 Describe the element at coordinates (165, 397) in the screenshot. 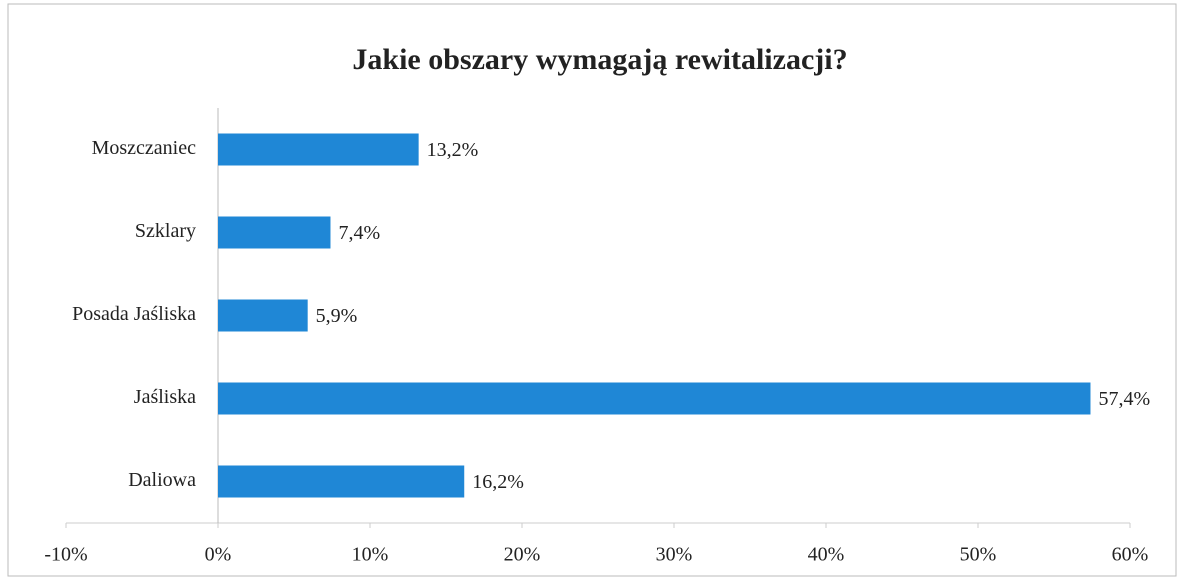

I see `y-tick-label: Jaśliska` at that location.